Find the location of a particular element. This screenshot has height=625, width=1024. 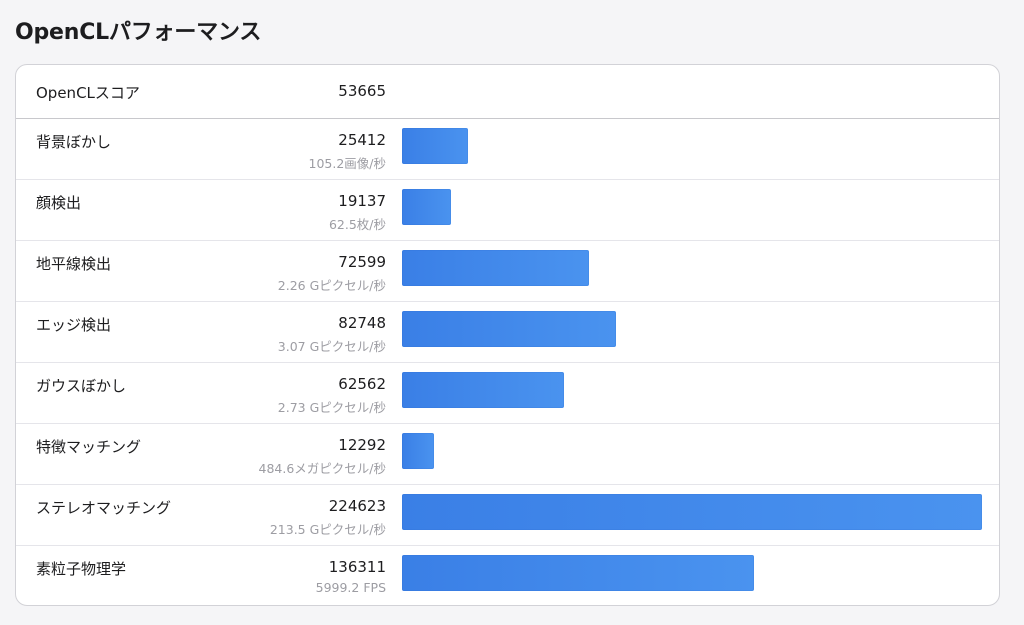

table-row: 特徴マッチング 12292 484.6メガピクセル/秒 is located at coordinates (507, 454).